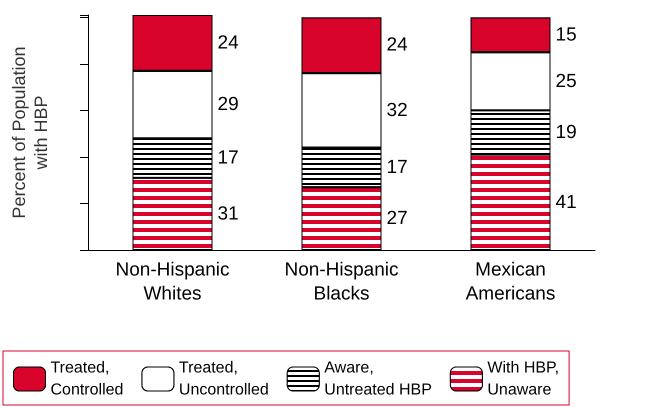 This screenshot has height=407, width=665. What do you see at coordinates (566, 202) in the screenshot?
I see `data-label: 41` at bounding box center [566, 202].